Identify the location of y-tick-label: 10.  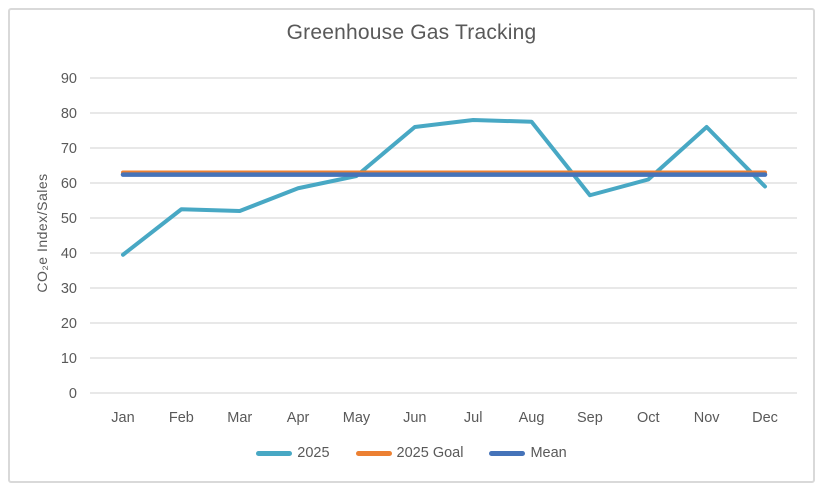
(69, 359).